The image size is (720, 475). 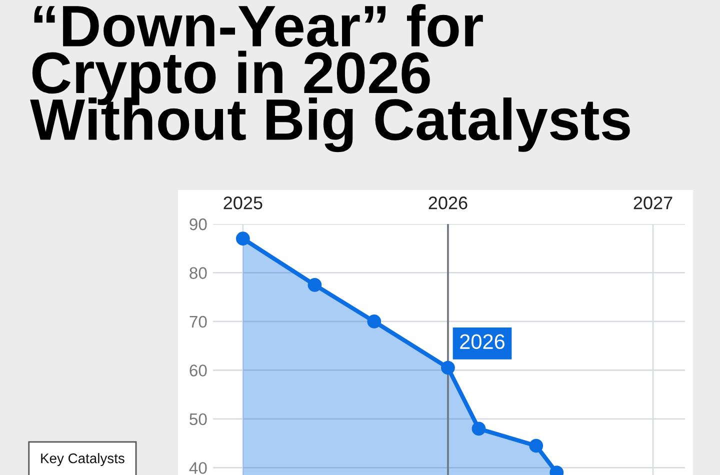 What do you see at coordinates (198, 224) in the screenshot?
I see `y-tick-label: 90` at bounding box center [198, 224].